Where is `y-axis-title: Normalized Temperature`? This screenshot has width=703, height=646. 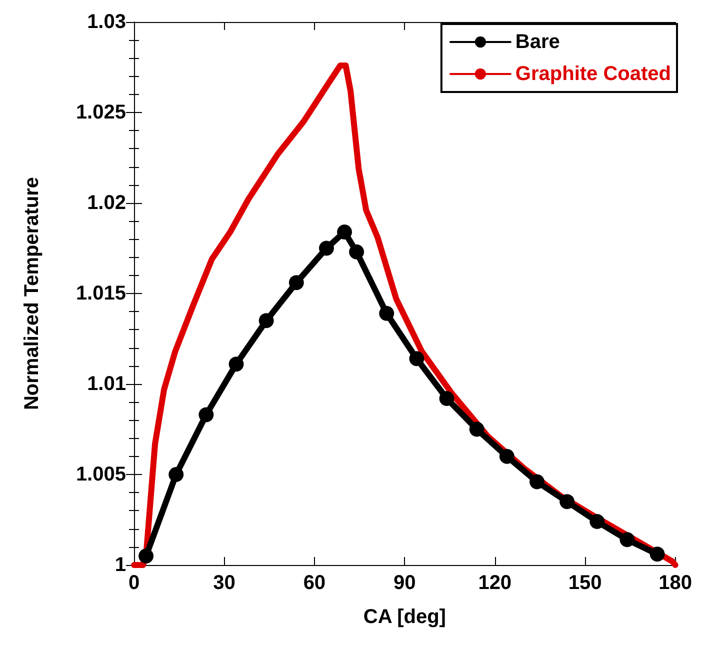
y-axis-title: Normalized Temperature is located at coordinates (32, 293).